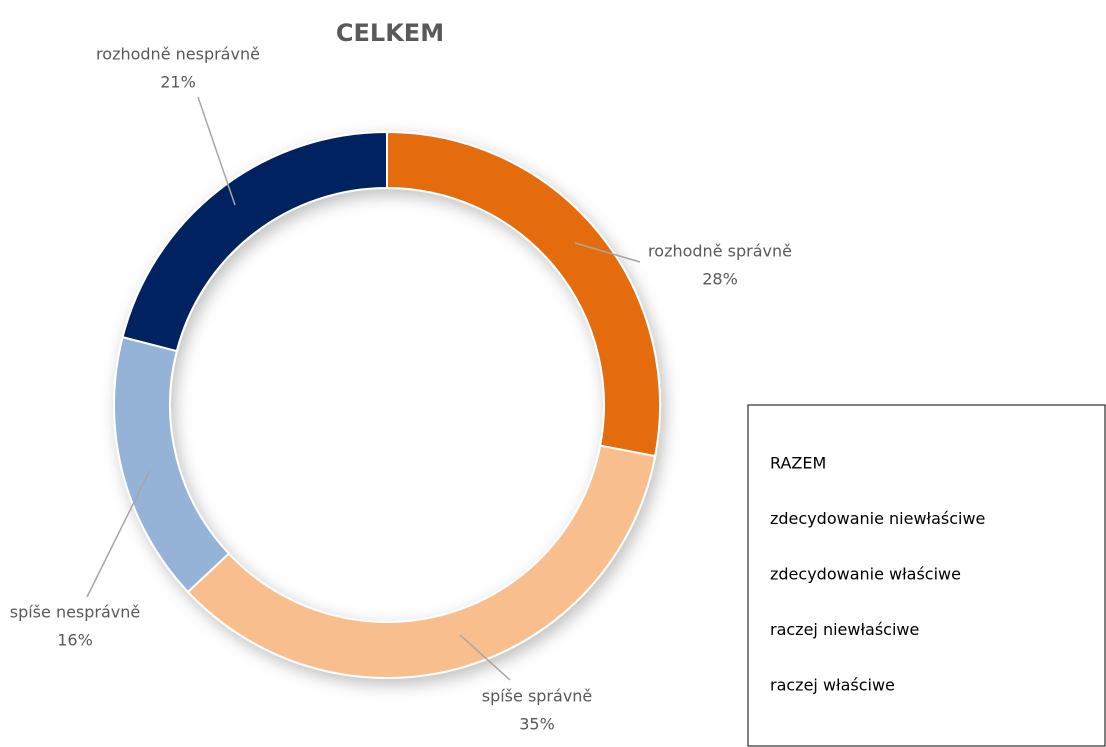 This screenshot has height=747, width=1106. Describe the element at coordinates (865, 574) in the screenshot. I see `note-line: zdecydowanie właściwe` at that location.